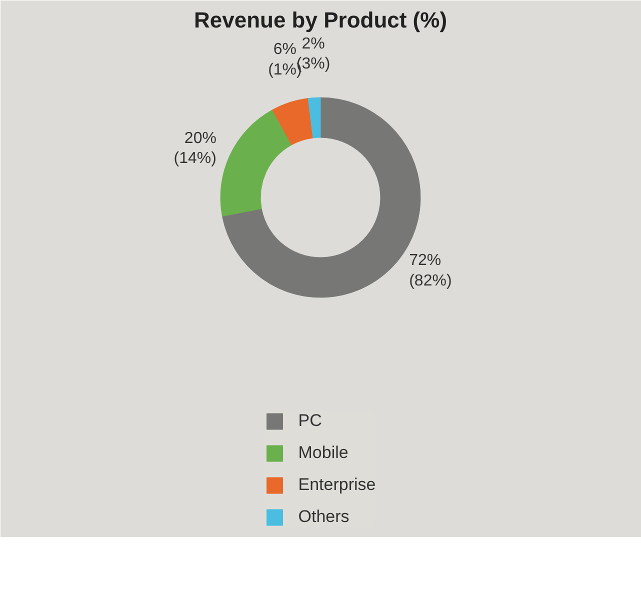 The width and height of the screenshot is (641, 614). Describe the element at coordinates (195, 149) in the screenshot. I see `data-label: 20% (14%)` at that location.